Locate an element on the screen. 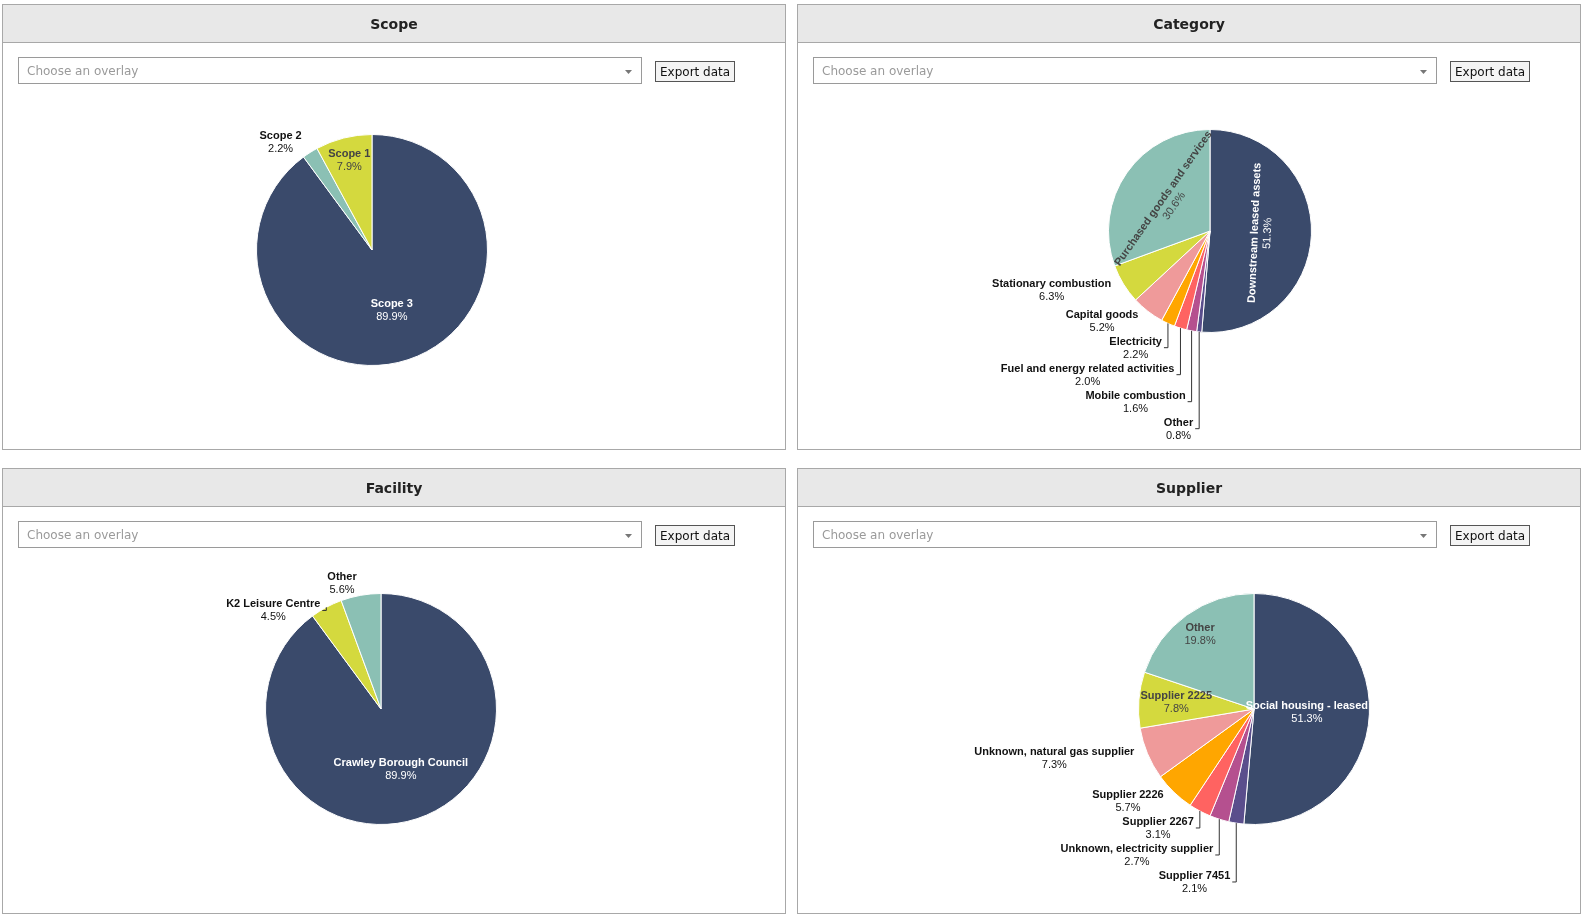 Image resolution: width=1582 pixels, height=914 pixels. data-label: 0.8% is located at coordinates (1178, 434).